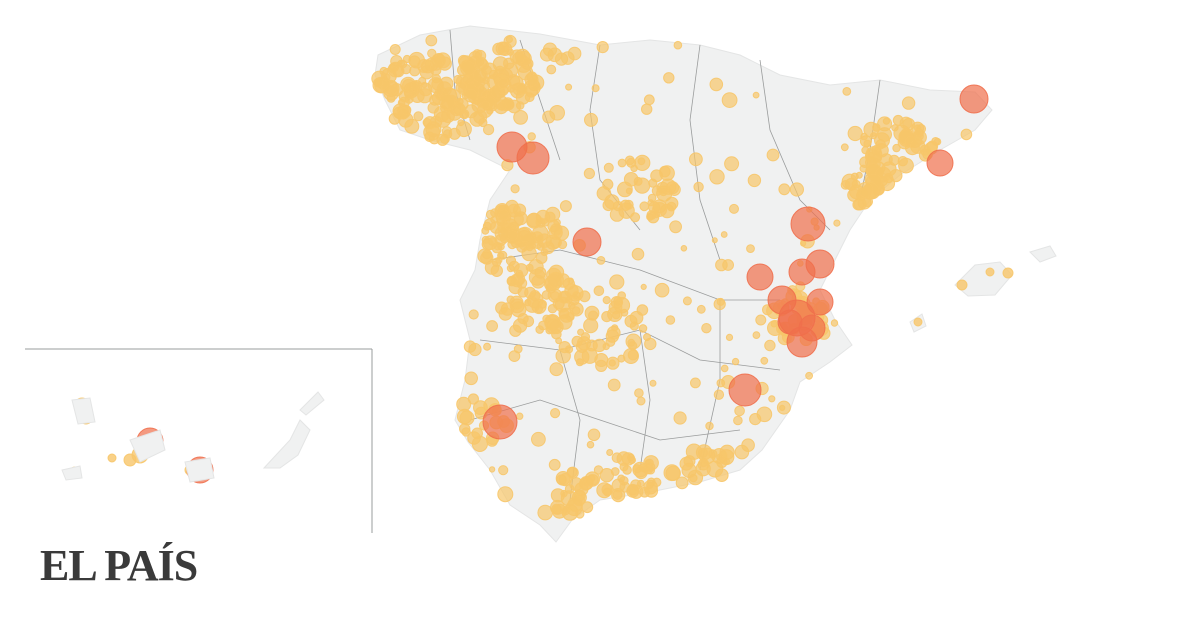 The image size is (1200, 627). I want to click on island, so click(286, 444).